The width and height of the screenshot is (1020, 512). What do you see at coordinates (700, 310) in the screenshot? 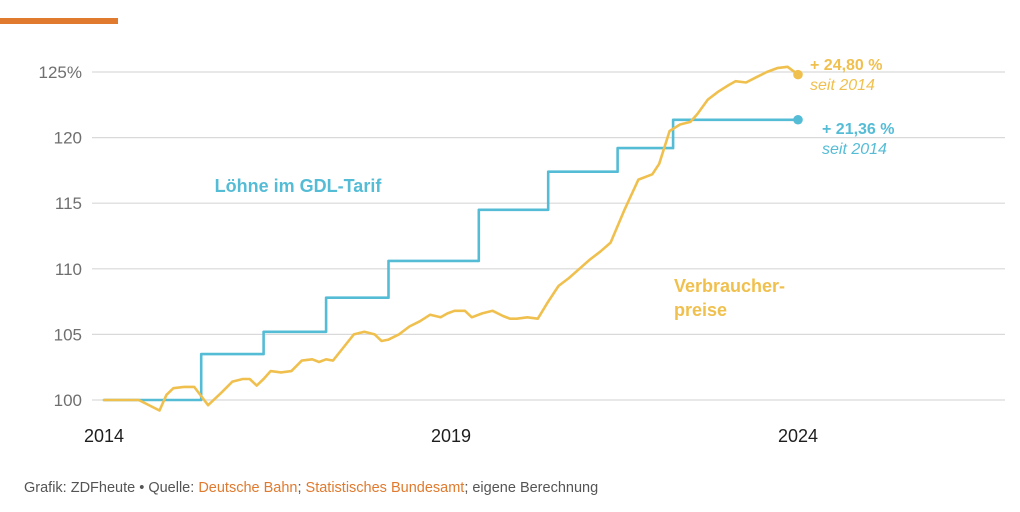
I see `series-annotation-prices: preise` at bounding box center [700, 310].